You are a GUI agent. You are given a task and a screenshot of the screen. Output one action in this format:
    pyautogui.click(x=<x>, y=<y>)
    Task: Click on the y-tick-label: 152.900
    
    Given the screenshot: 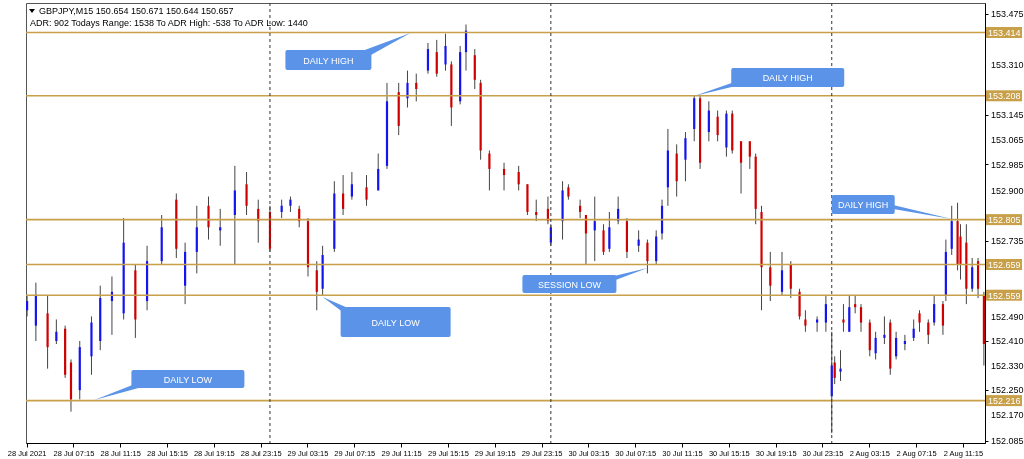 What is the action you would take?
    pyautogui.click(x=1007, y=190)
    